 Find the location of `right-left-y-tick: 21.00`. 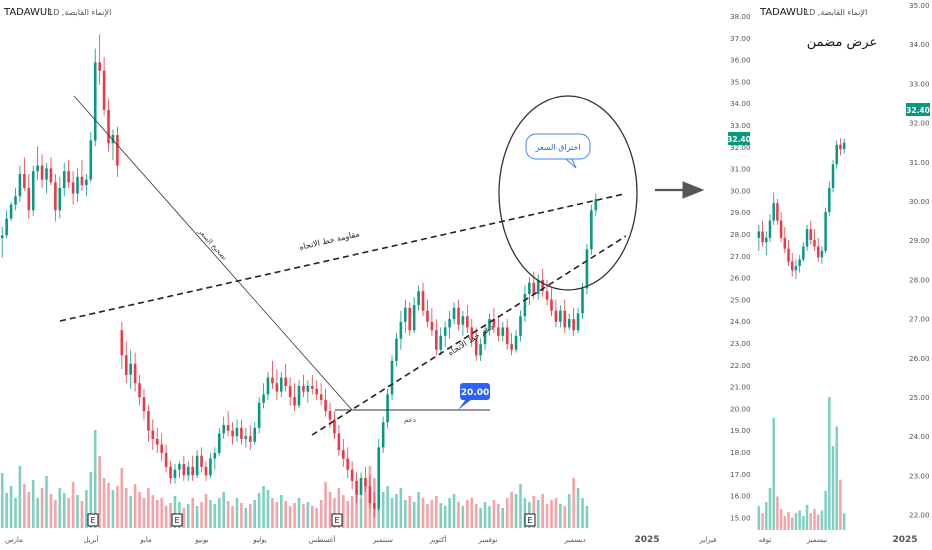

right-left-y-tick: 21.00 is located at coordinates (740, 387).